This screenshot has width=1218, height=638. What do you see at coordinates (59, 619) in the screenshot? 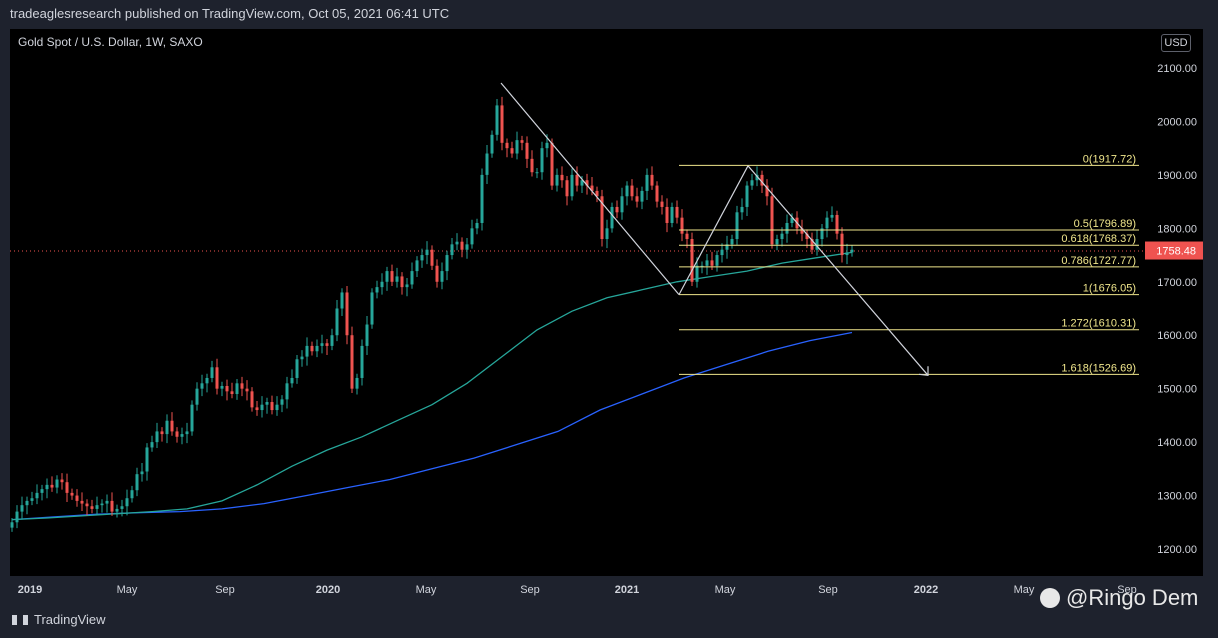
I see `tradingview-brand: TradingView` at bounding box center [59, 619].